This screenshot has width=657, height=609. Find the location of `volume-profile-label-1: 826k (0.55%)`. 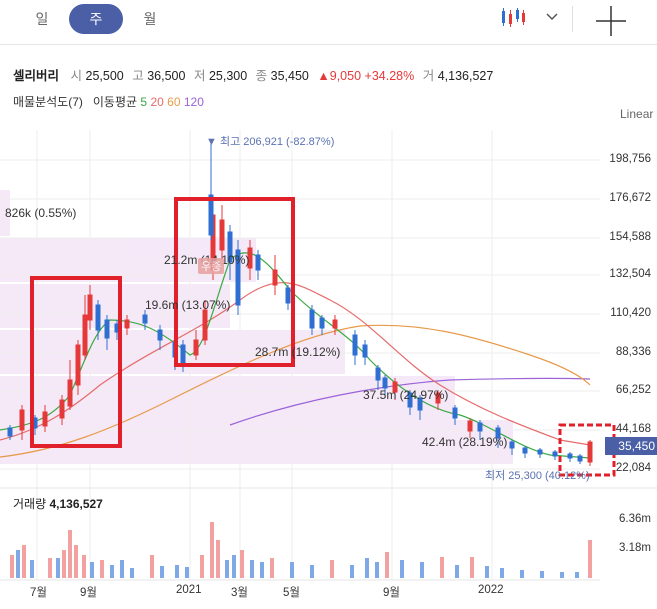

volume-profile-label-1: 826k (0.55%) is located at coordinates (41, 213).